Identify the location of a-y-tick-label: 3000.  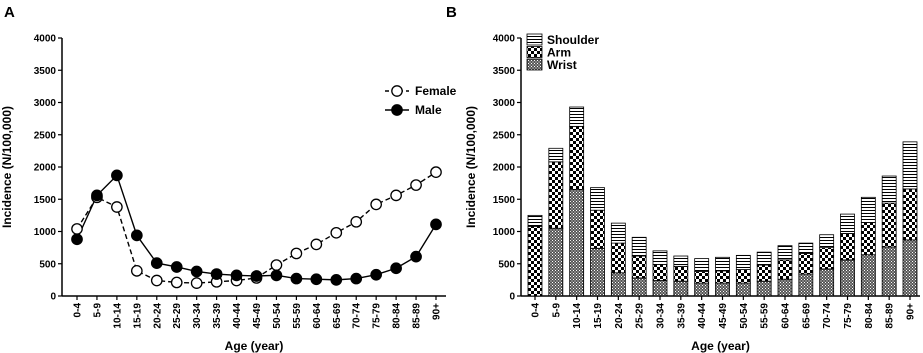
(45, 103).